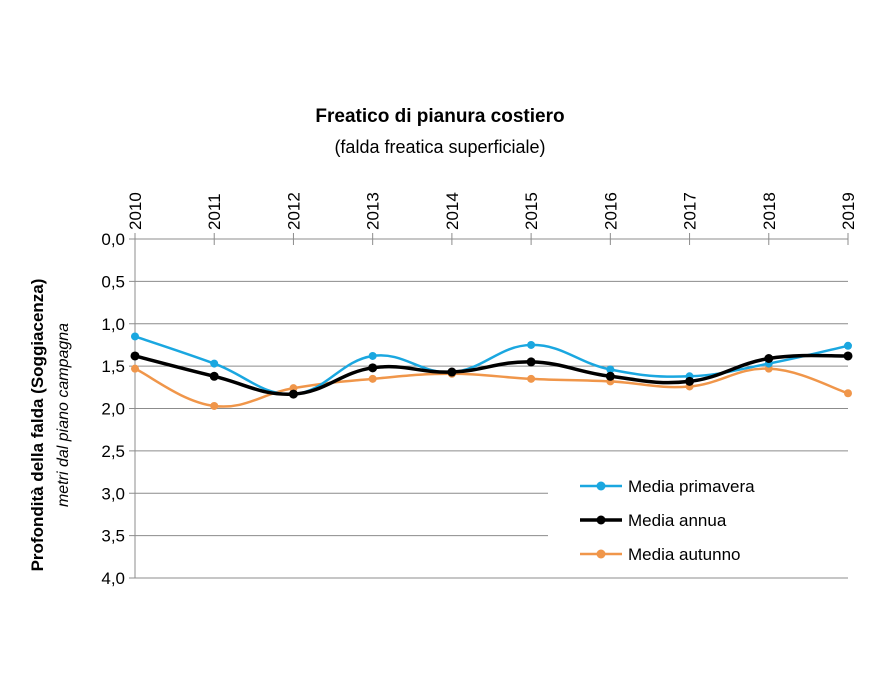  I want to click on data-point-media-annua-2014, so click(452, 372).